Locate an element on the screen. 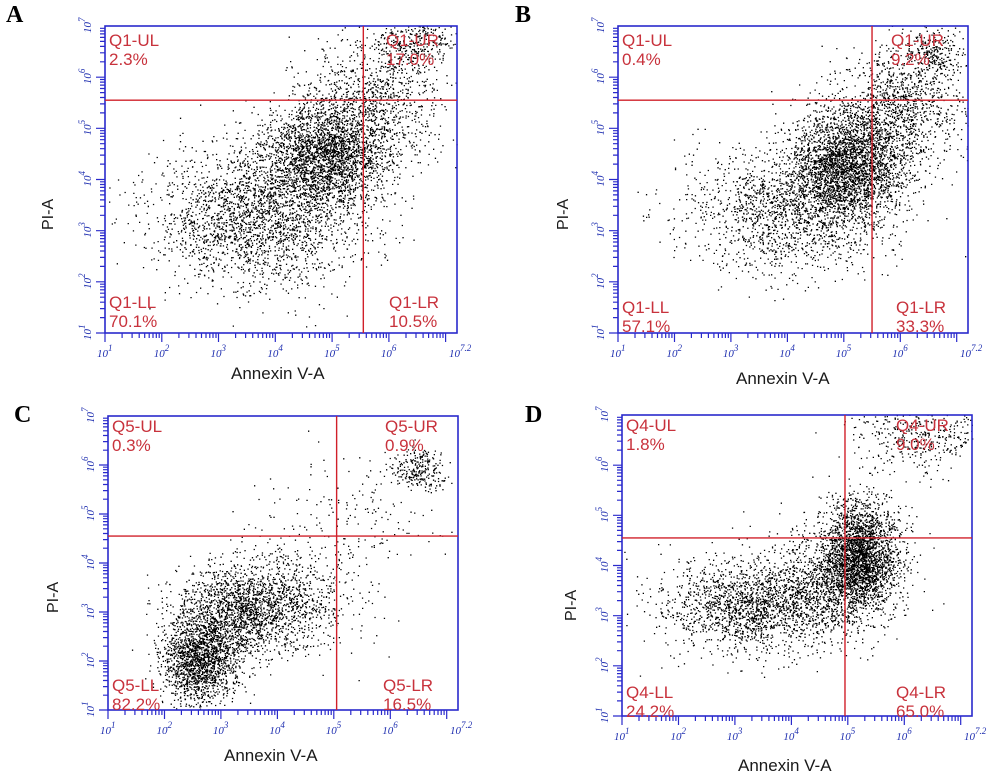 This screenshot has height=782, width=1000. quadrant-ul-percent-c: 0.3% is located at coordinates (131, 445).